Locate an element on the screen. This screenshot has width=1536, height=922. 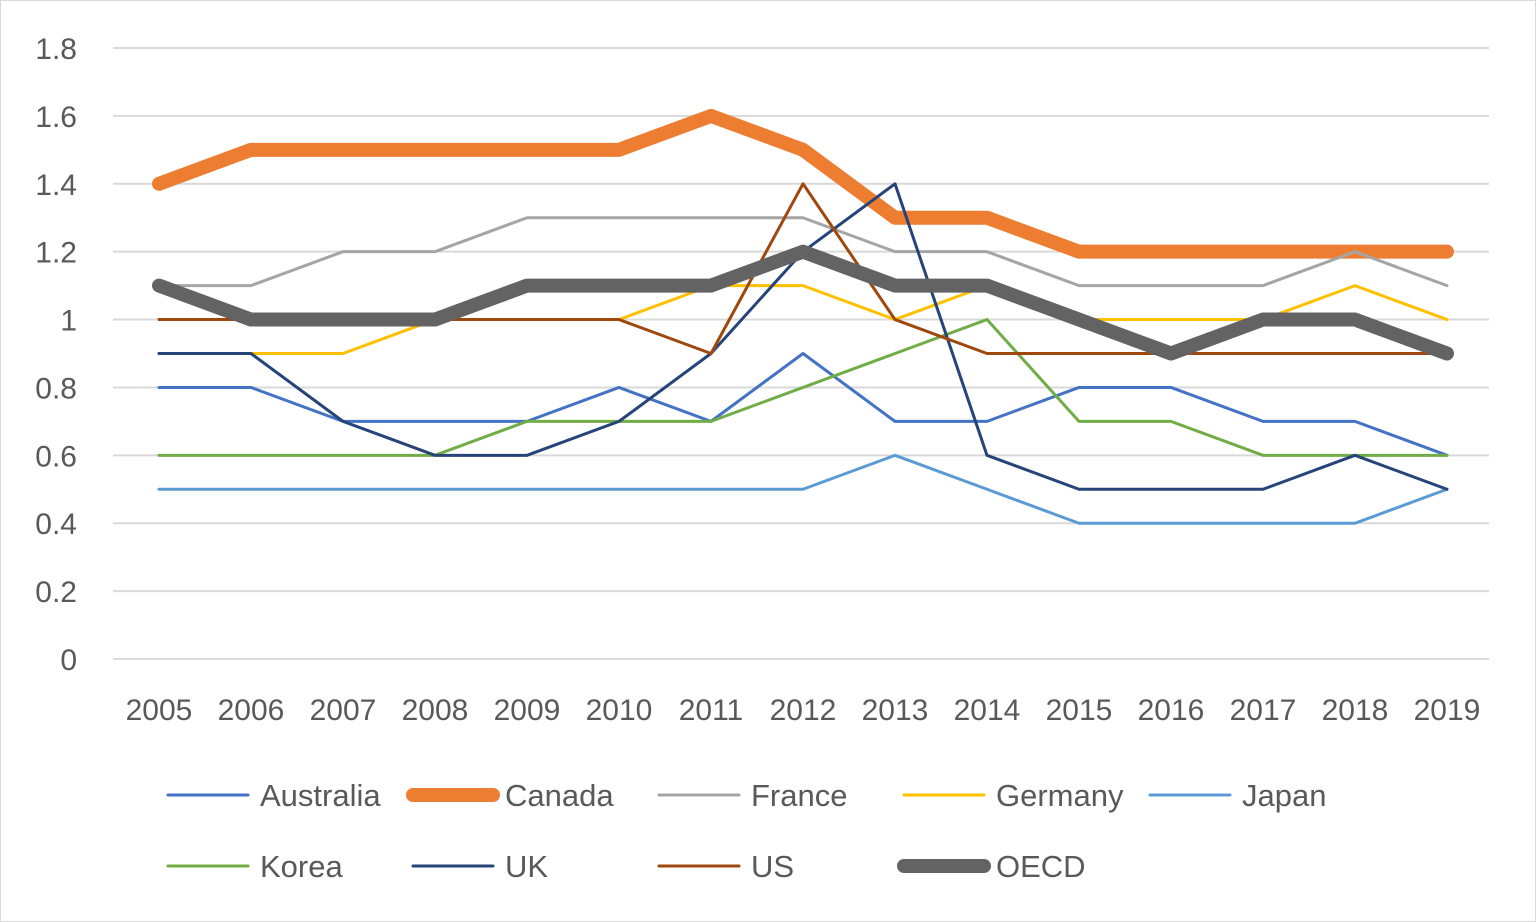
x-tick-label: 2006 is located at coordinates (251, 710).